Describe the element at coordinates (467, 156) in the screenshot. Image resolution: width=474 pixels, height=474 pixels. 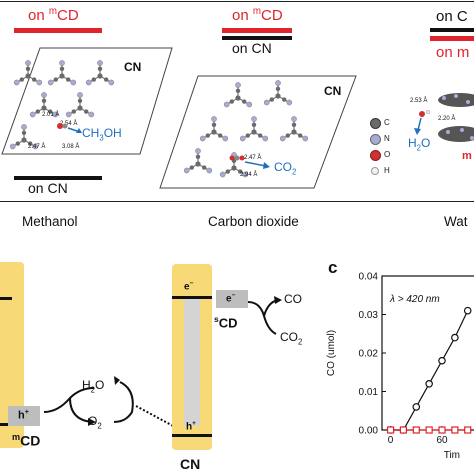
I see `side-label-3: m` at that location.